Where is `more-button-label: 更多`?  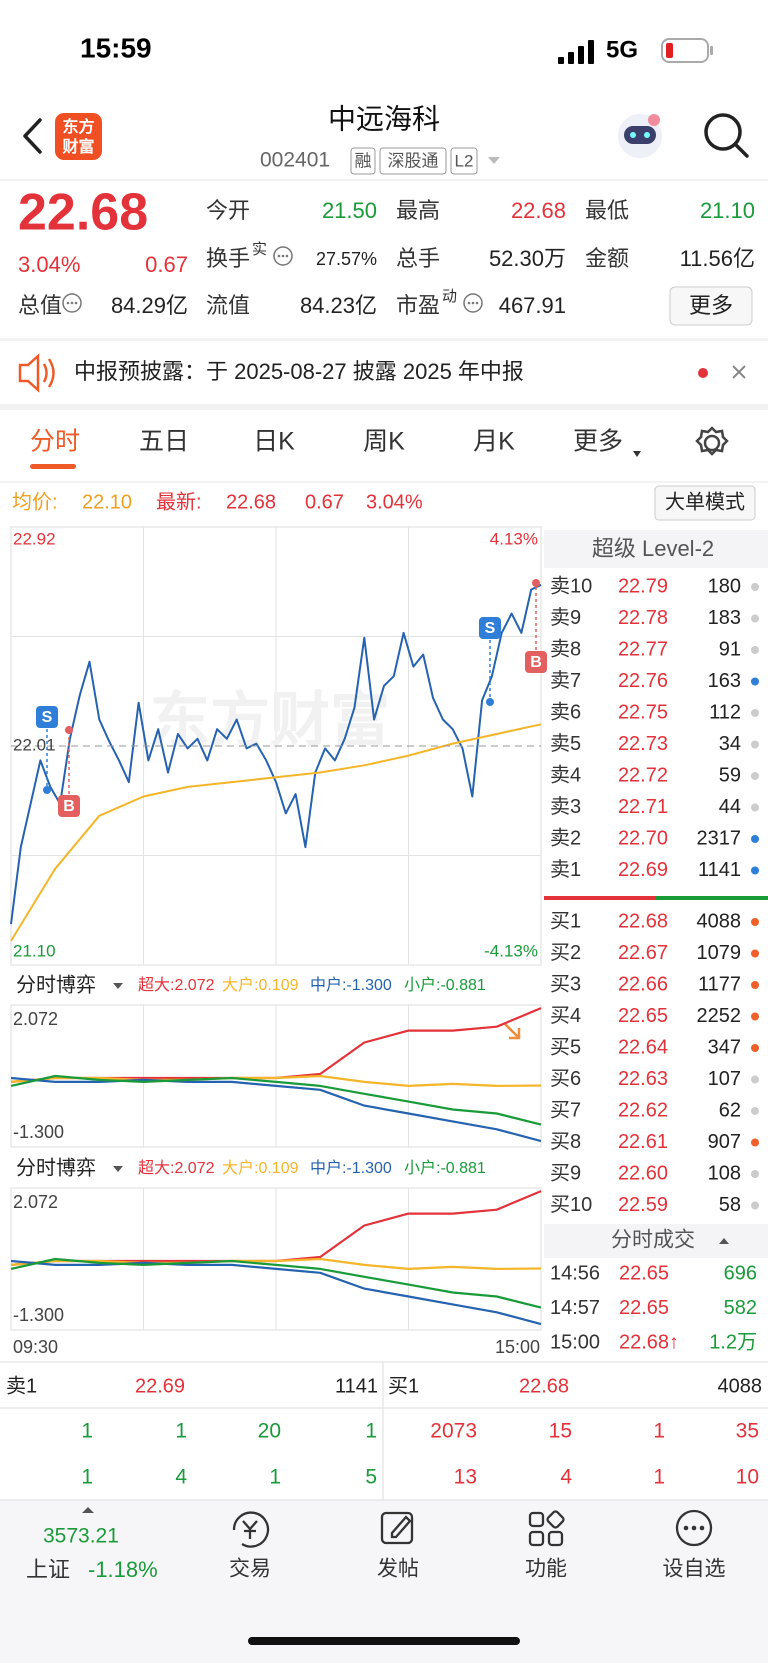
more-button-label: 更多 is located at coordinates (711, 305).